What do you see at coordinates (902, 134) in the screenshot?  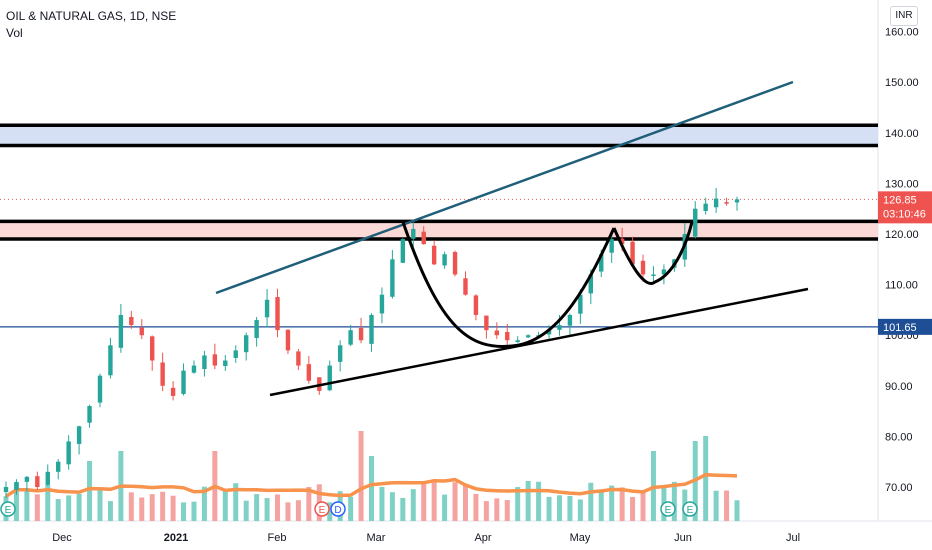 I see `y-tick-label: 140.00` at bounding box center [902, 134].